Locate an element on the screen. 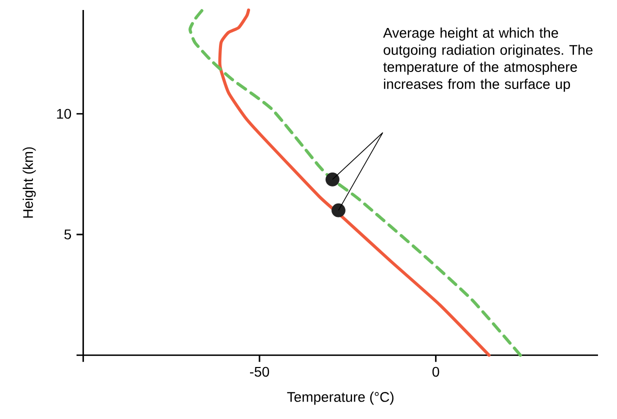  x-tick-label: 0 is located at coordinates (436, 371).